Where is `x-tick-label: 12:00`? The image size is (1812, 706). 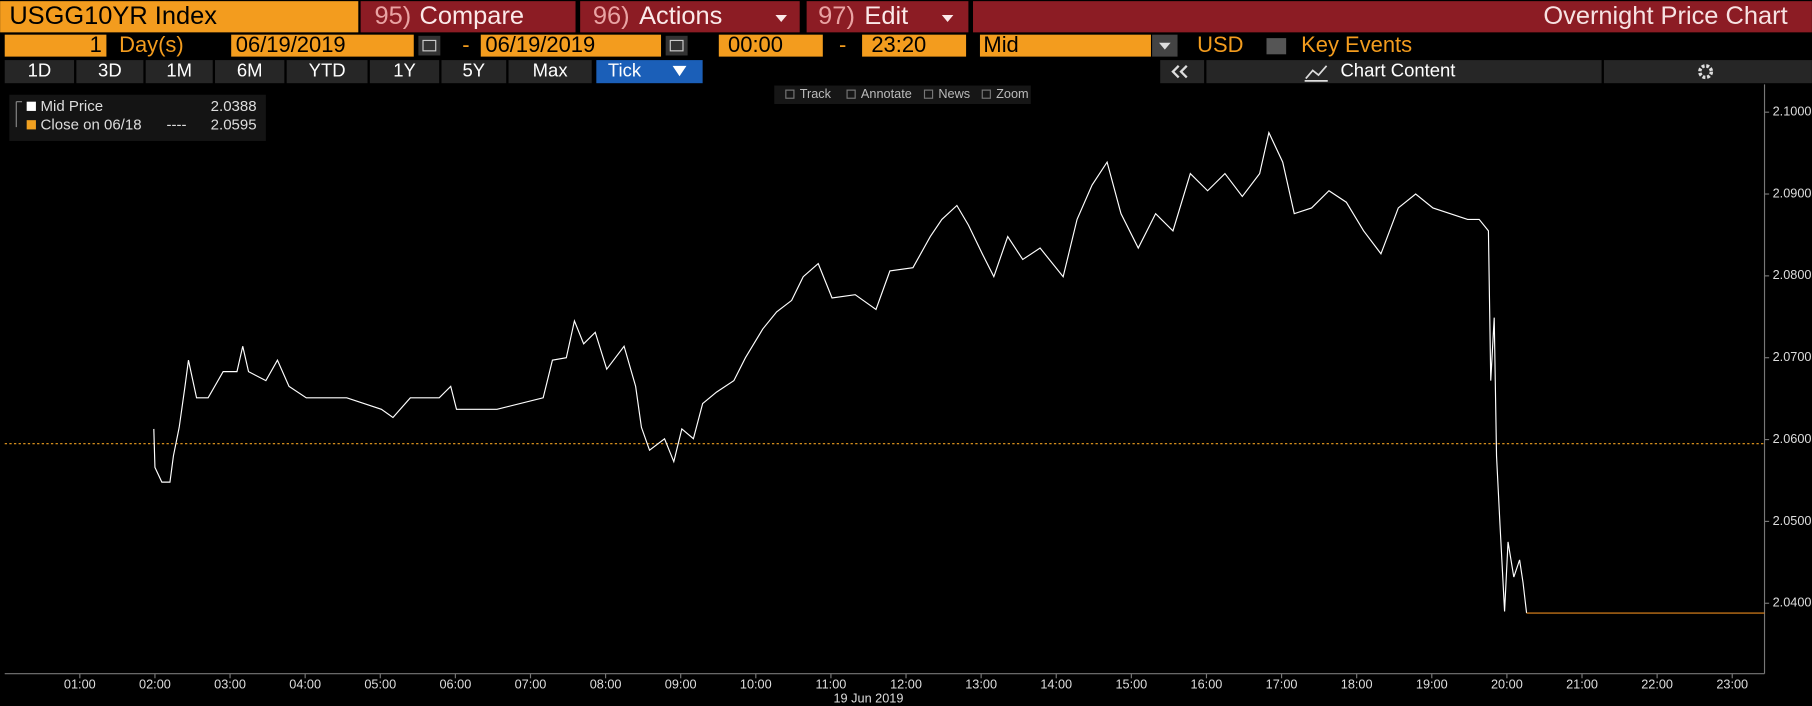
x-tick-label: 12:00 is located at coordinates (906, 684).